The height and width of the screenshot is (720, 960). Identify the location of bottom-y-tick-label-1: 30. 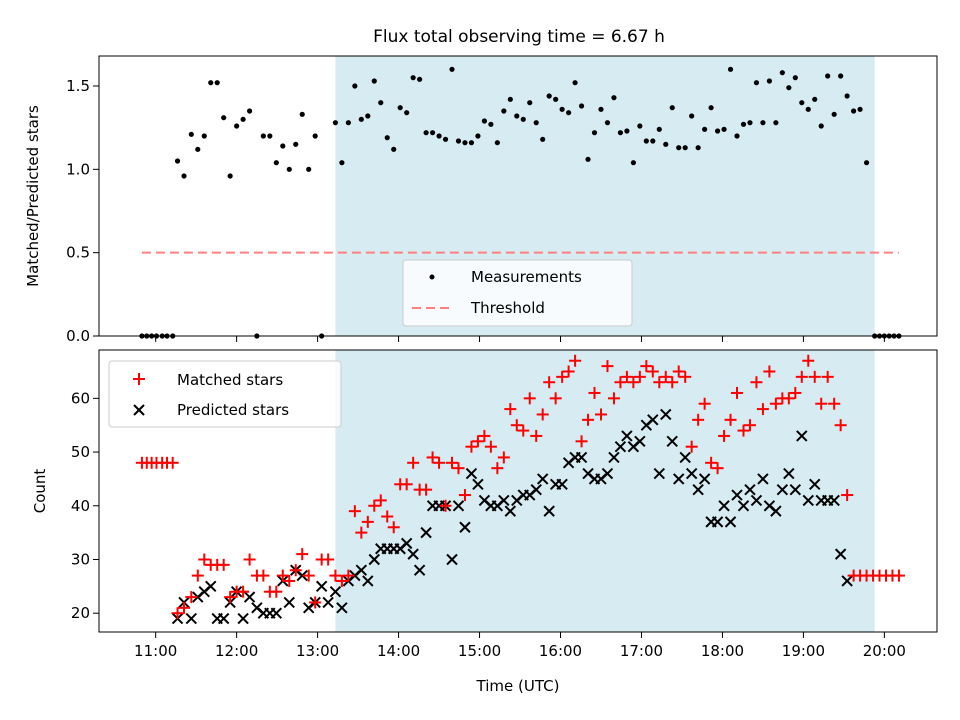
(80, 559).